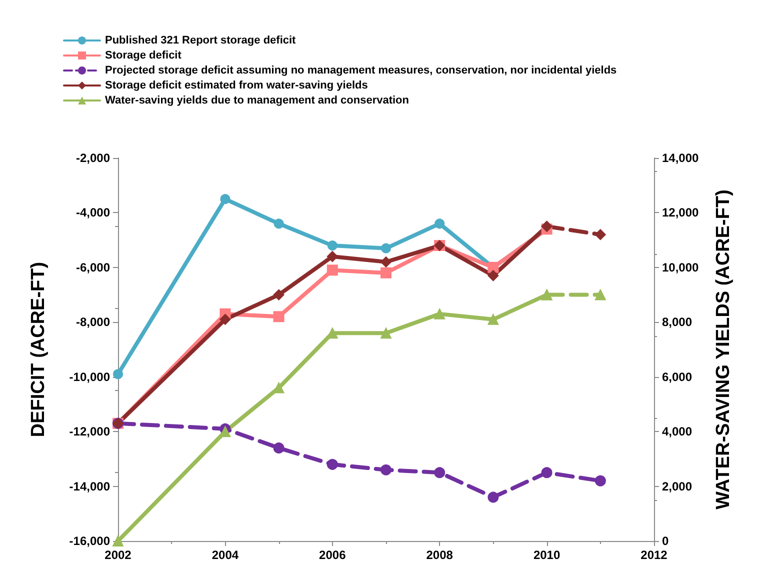 This screenshot has height=581, width=767. What do you see at coordinates (361, 70) in the screenshot?
I see `legend-label: Projected storage deficit assuming no management measures, conservation, nor incidental yields` at bounding box center [361, 70].